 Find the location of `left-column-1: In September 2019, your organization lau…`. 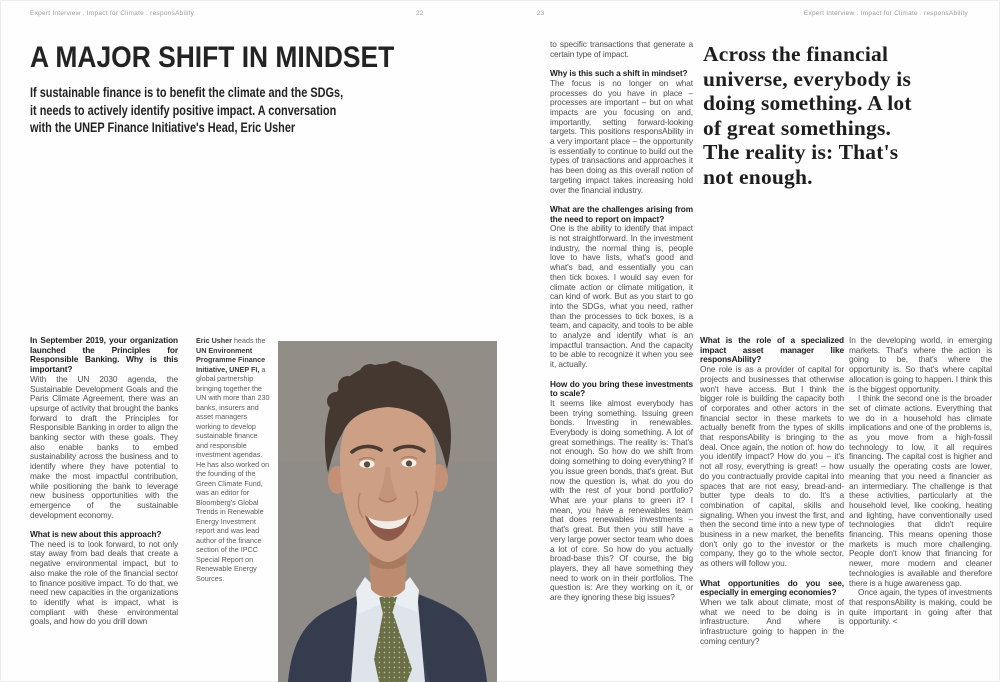

left-column-1: In September 2019, your organization lau… is located at coordinates (104, 486).